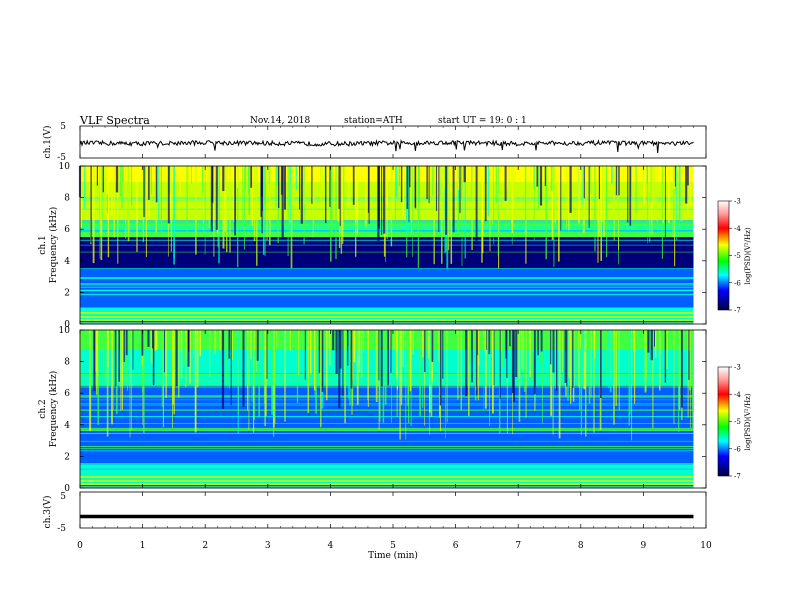 This screenshot has width=792, height=616. What do you see at coordinates (47, 512) in the screenshot?
I see `ch3-waveform-ylabel: ch.3(V)` at bounding box center [47, 512].